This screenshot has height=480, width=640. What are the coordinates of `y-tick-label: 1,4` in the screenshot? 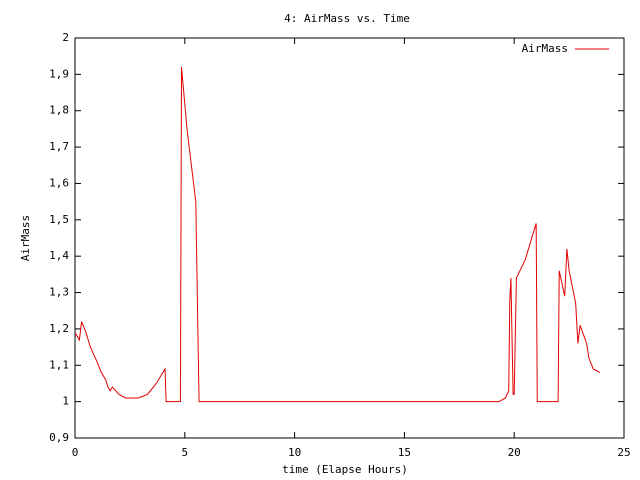 It's located at (59, 255).